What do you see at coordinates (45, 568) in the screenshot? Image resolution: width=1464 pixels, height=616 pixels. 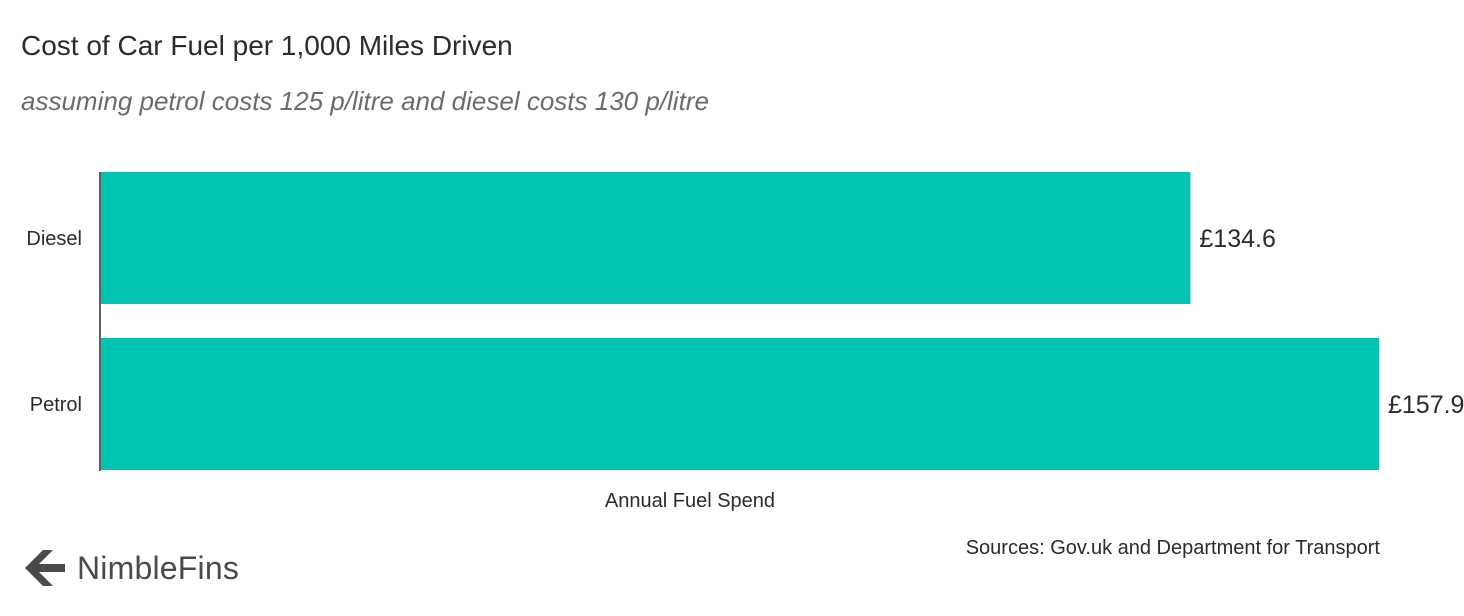 I see `nimblefins-chevron-icon` at bounding box center [45, 568].